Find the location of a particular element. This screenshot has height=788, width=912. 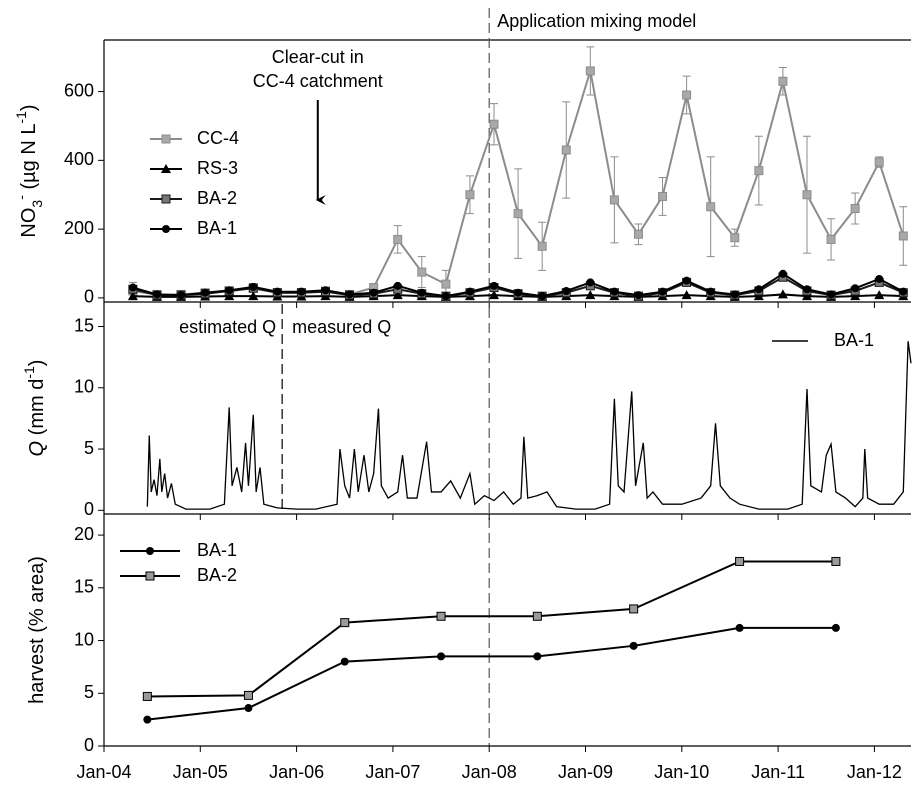

x-tick-label: Jan-06 is located at coordinates (296, 772).